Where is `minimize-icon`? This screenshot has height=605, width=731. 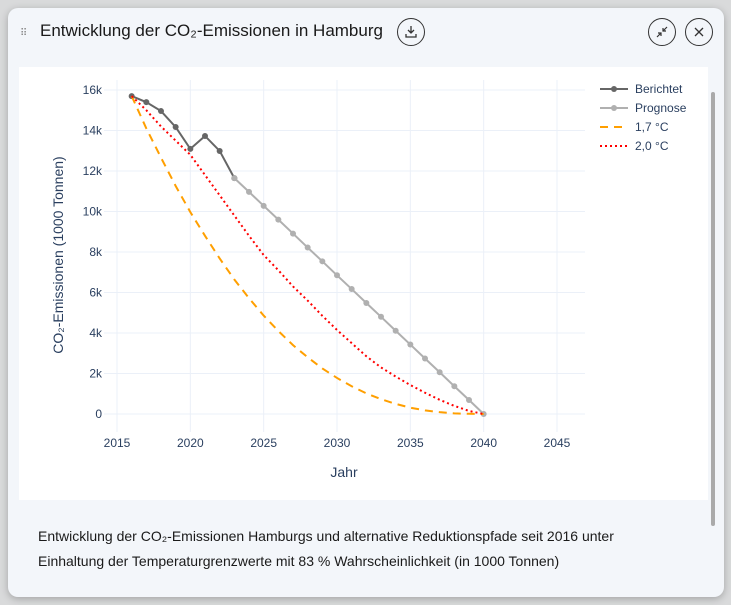 minimize-icon is located at coordinates (662, 32).